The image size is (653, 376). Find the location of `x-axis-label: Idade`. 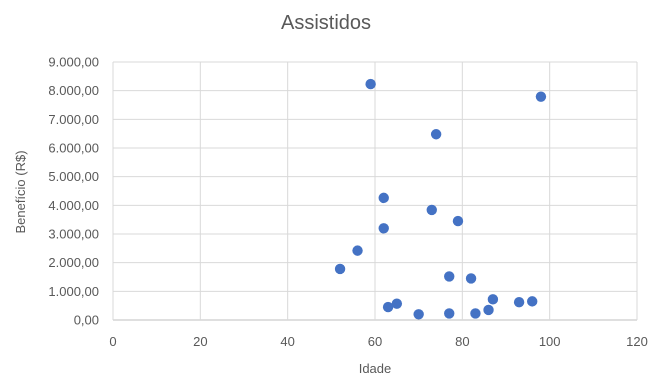

x-axis-label: Idade is located at coordinates (375, 368).